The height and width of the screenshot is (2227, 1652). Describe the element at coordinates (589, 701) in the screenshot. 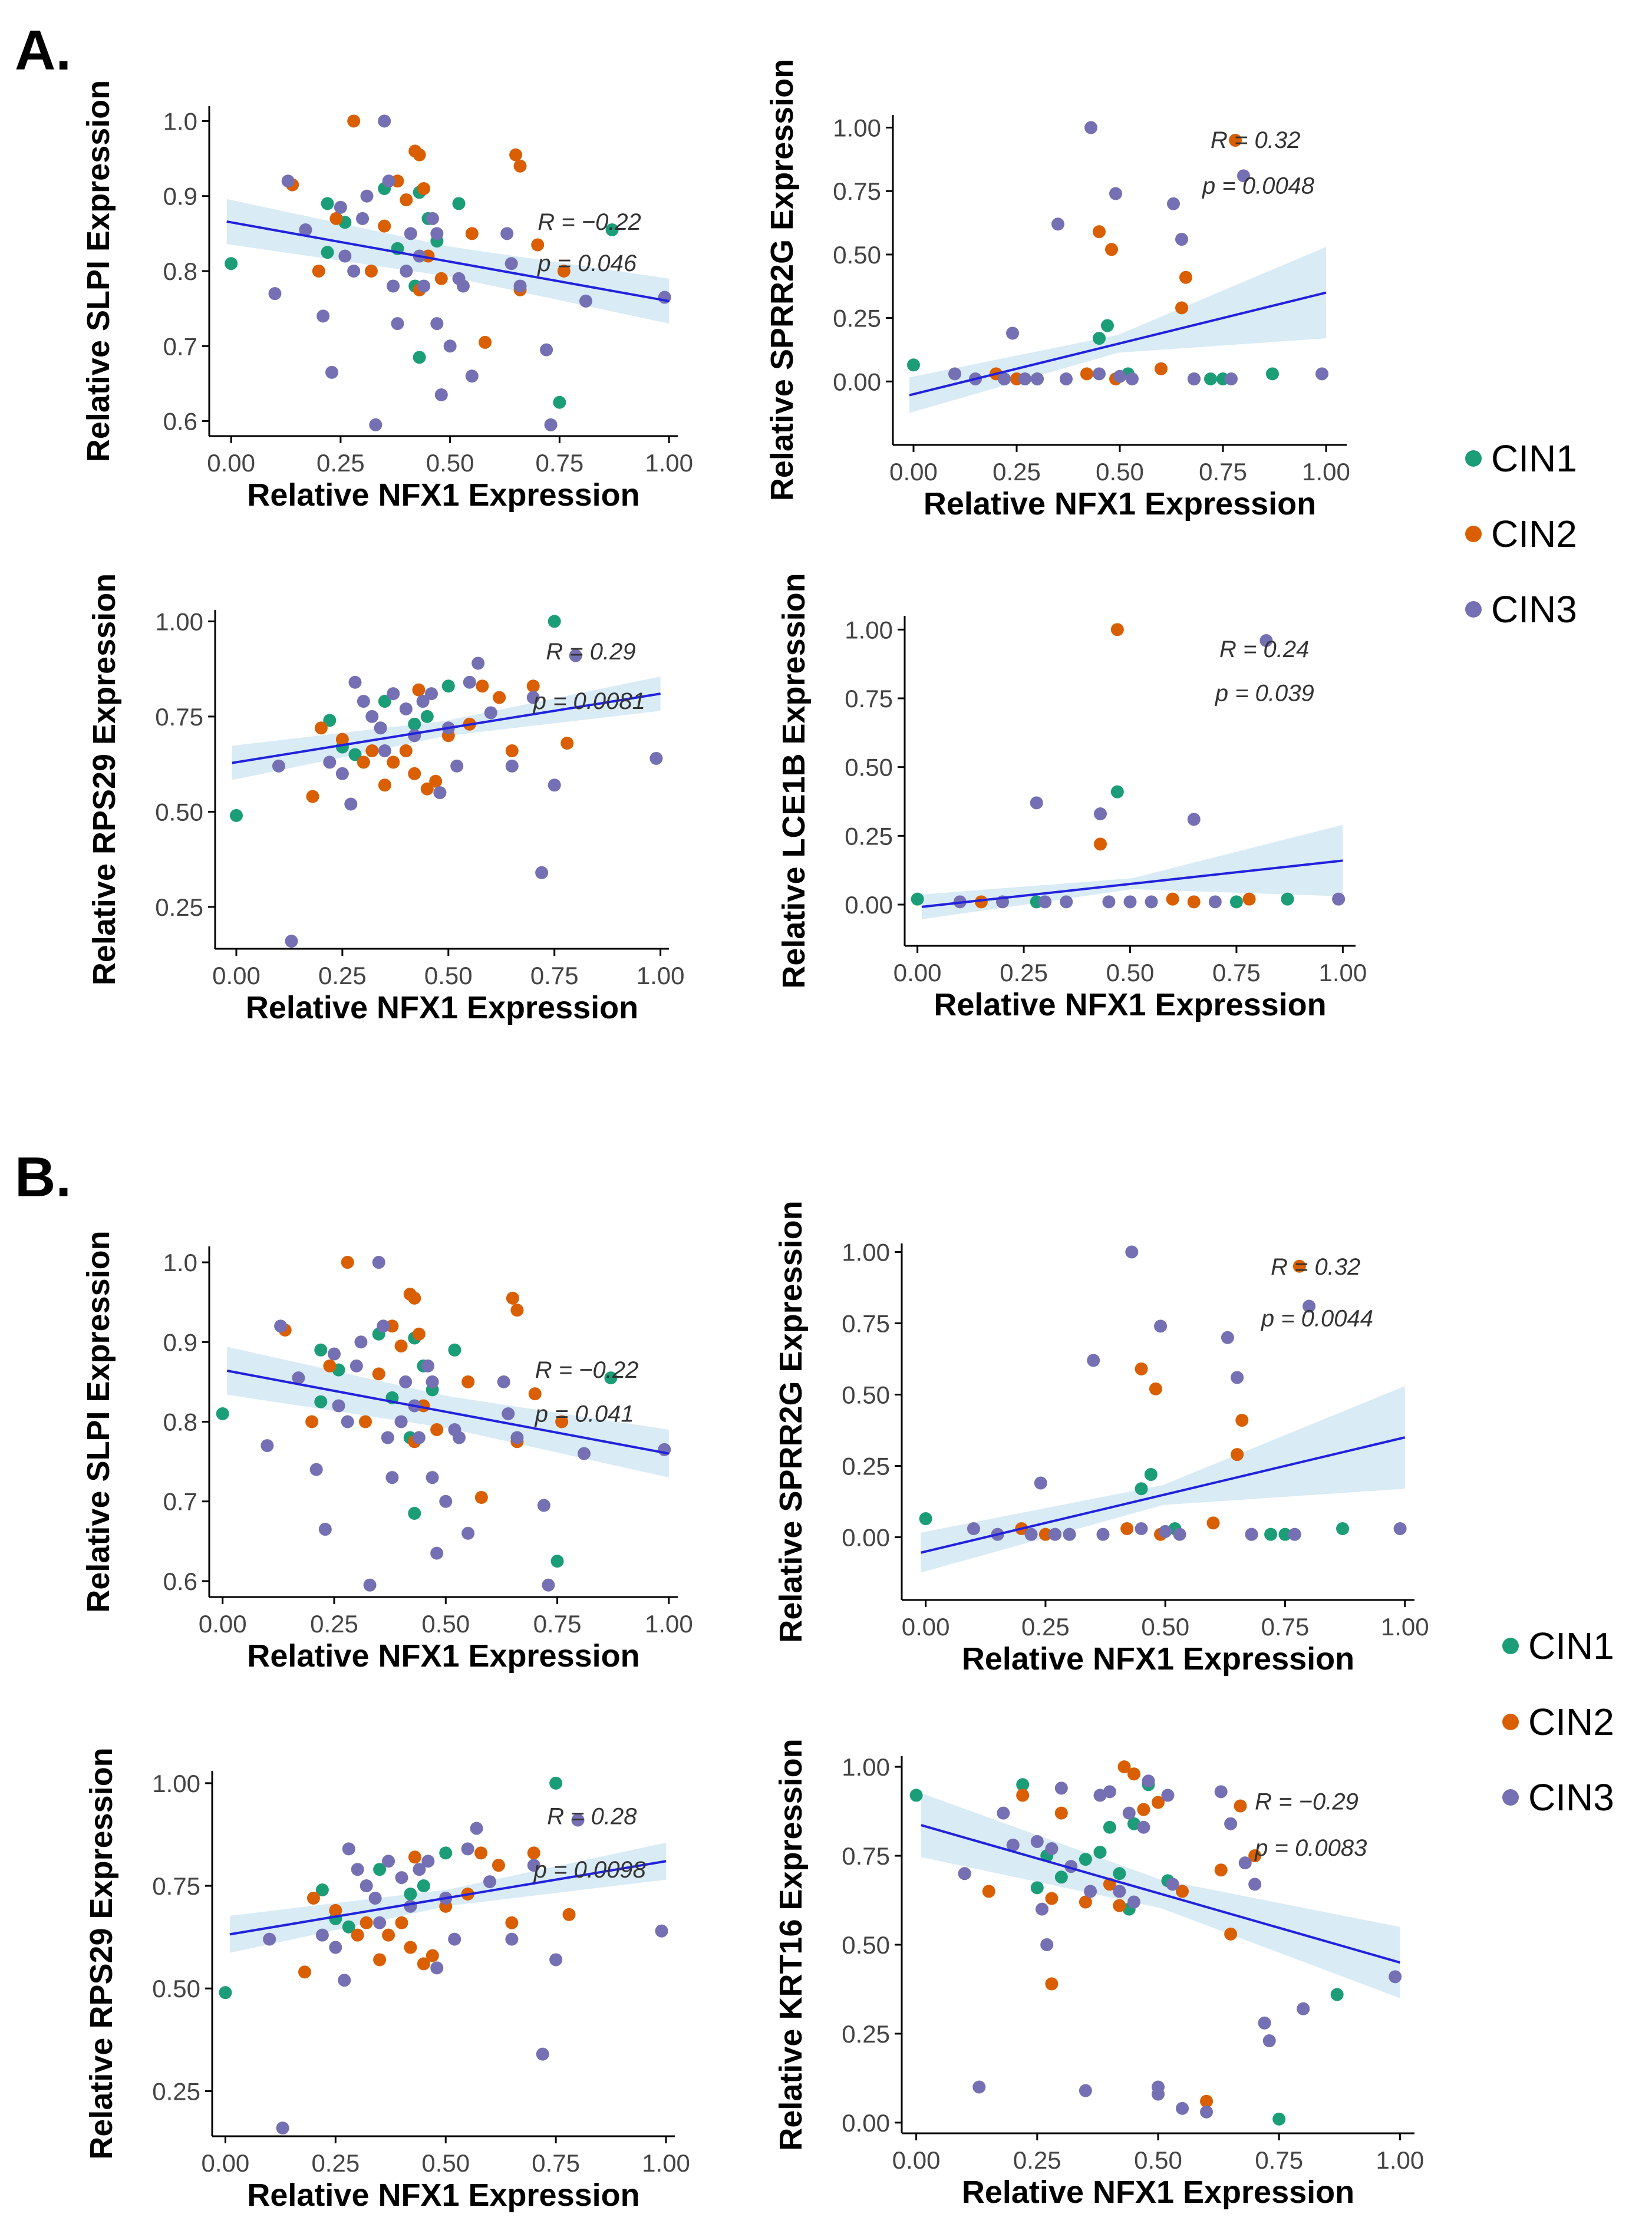

I see `p-value-label: p = 0.0081` at that location.